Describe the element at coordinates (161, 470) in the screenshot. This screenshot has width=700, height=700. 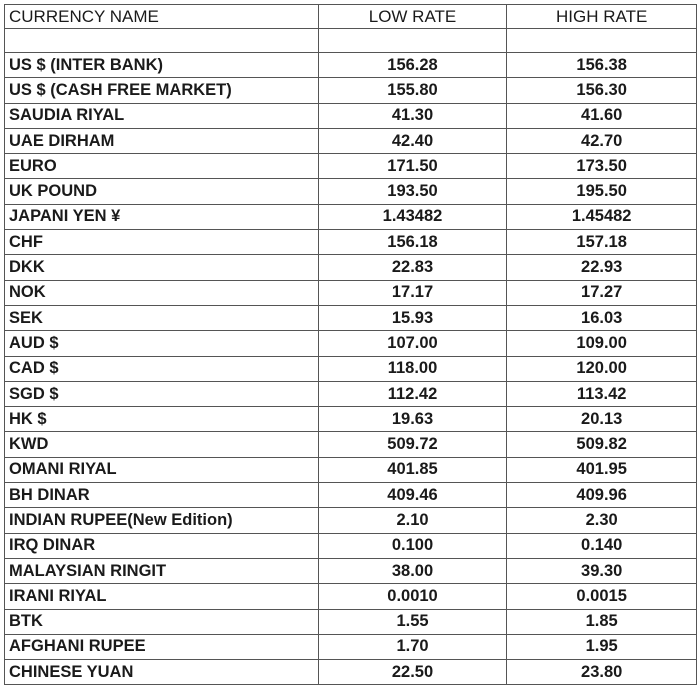
I see `currency-name-cell: OMANI RIYAL` at that location.